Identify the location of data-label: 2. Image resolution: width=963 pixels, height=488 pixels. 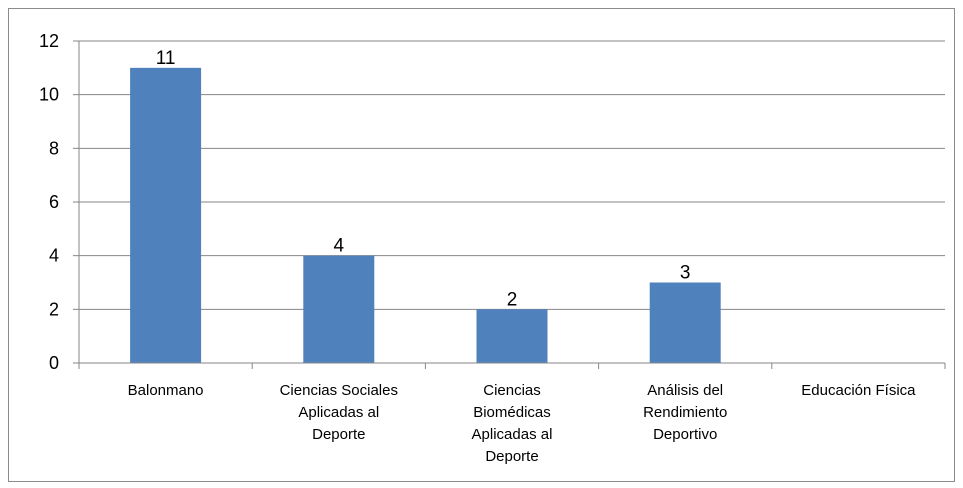
(512, 299).